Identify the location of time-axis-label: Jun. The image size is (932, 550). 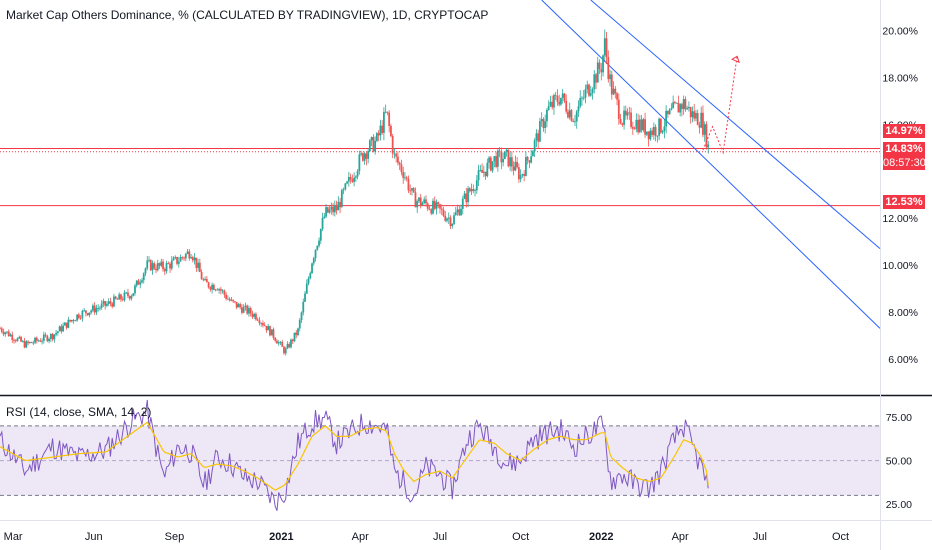
(94, 537).